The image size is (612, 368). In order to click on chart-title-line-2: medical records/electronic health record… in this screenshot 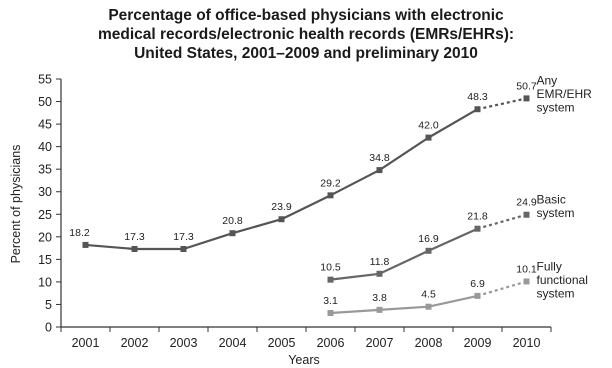, I will do `click(306, 34)`.